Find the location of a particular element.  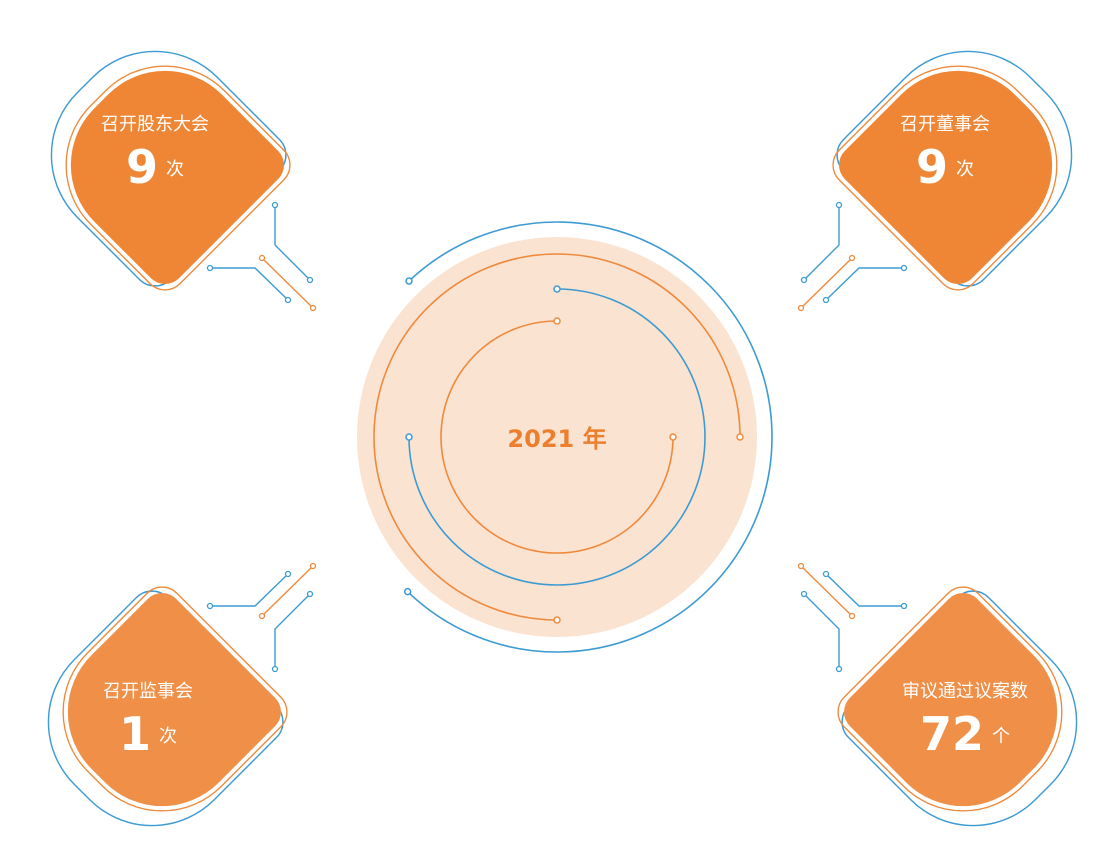

card-value-line: 72 个 is located at coordinates (965, 734).